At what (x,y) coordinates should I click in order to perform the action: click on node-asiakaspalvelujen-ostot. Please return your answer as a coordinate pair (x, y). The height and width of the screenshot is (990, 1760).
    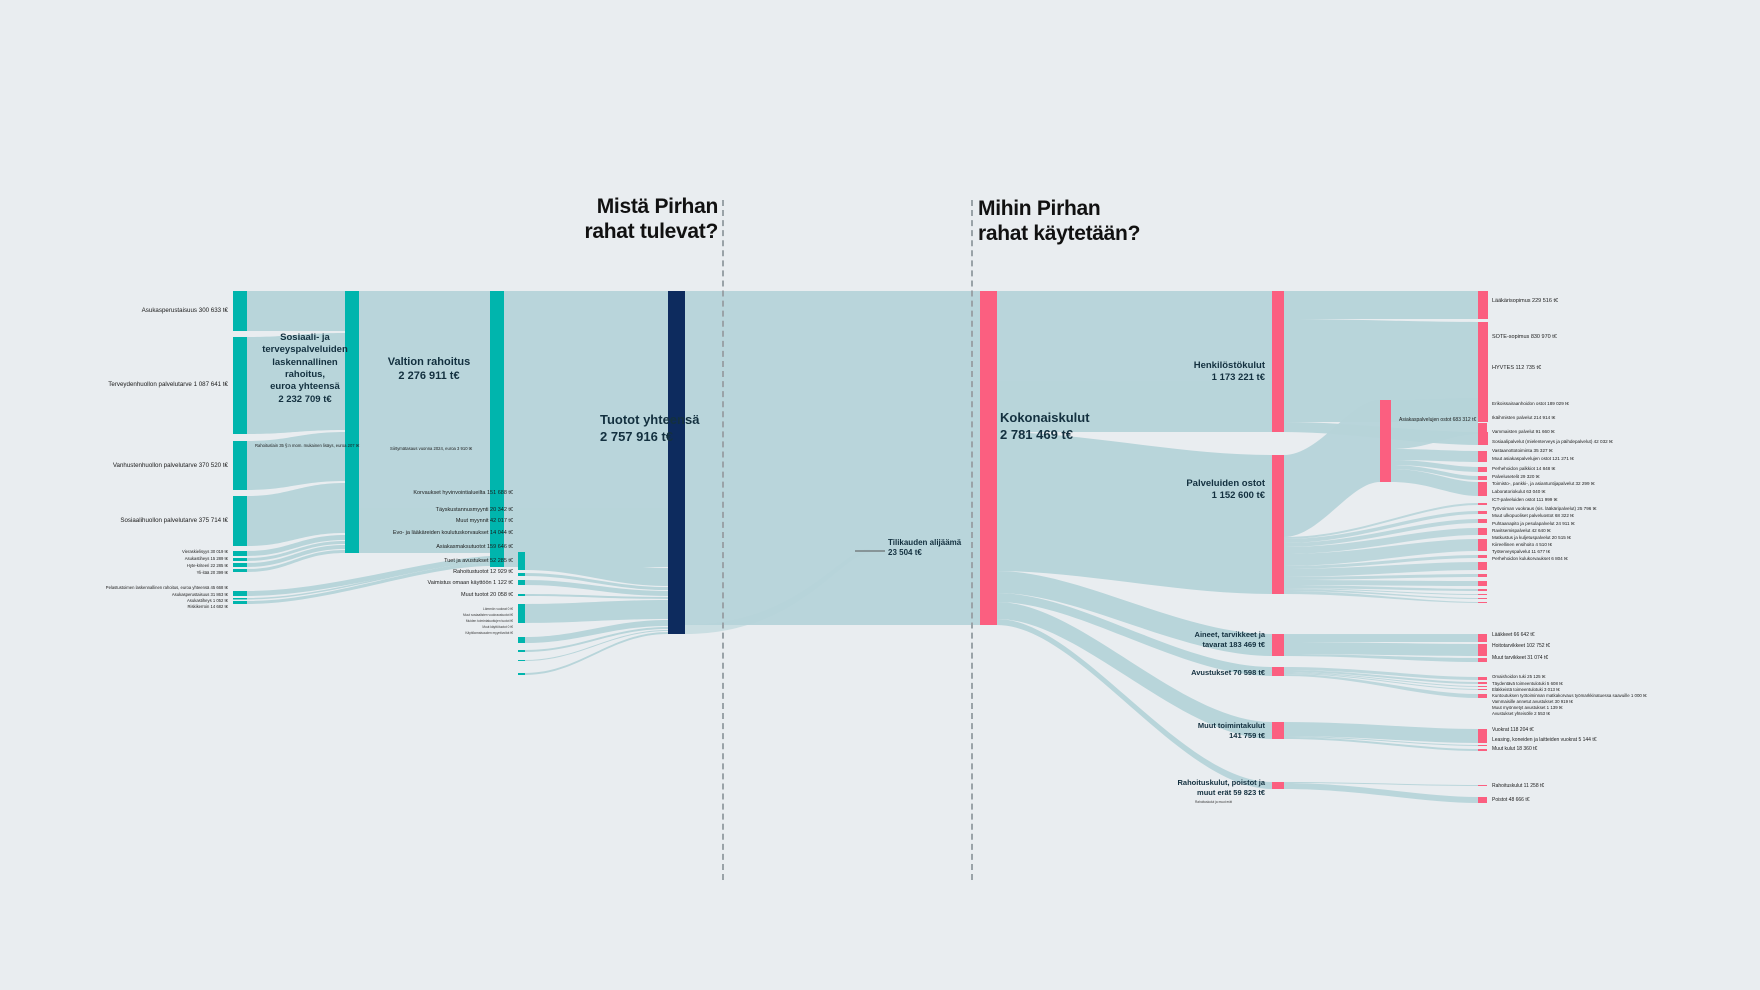
    Looking at the image, I should click on (1385, 441).